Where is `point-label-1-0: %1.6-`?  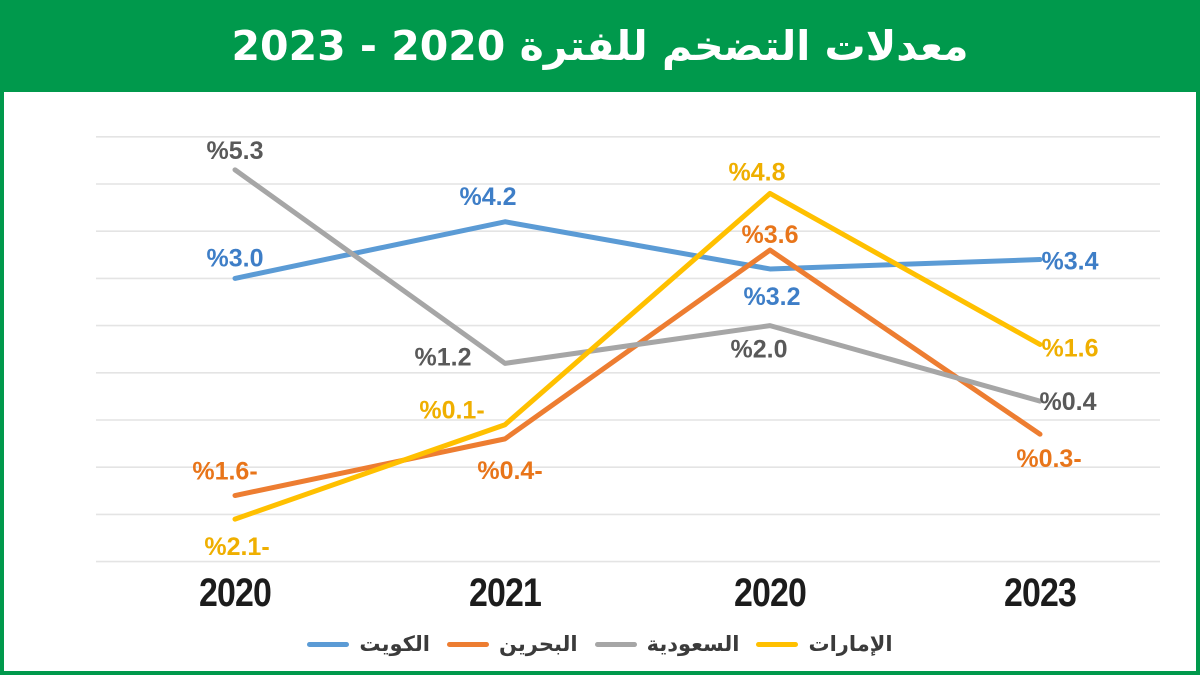
point-label-1-0: %1.6- is located at coordinates (224, 472).